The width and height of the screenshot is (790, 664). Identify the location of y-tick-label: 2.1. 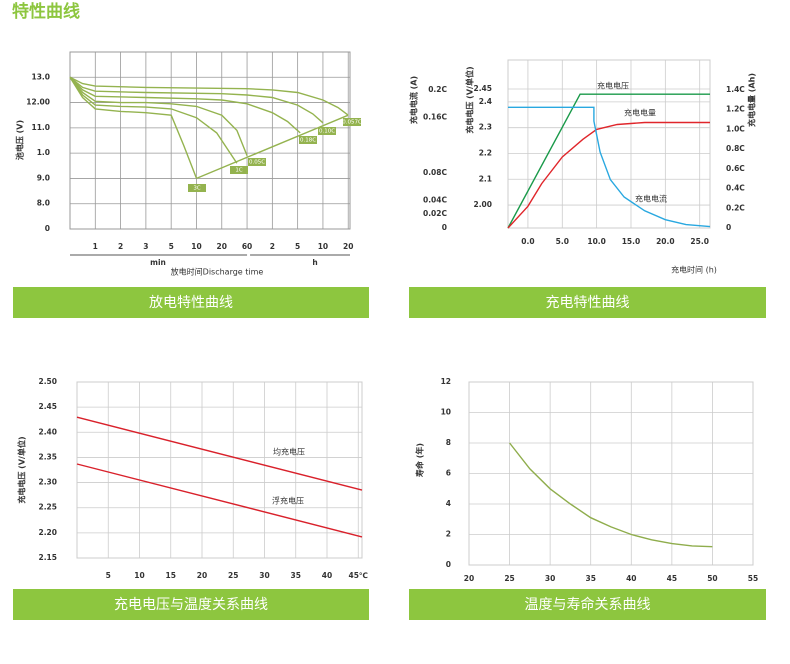
(485, 178).